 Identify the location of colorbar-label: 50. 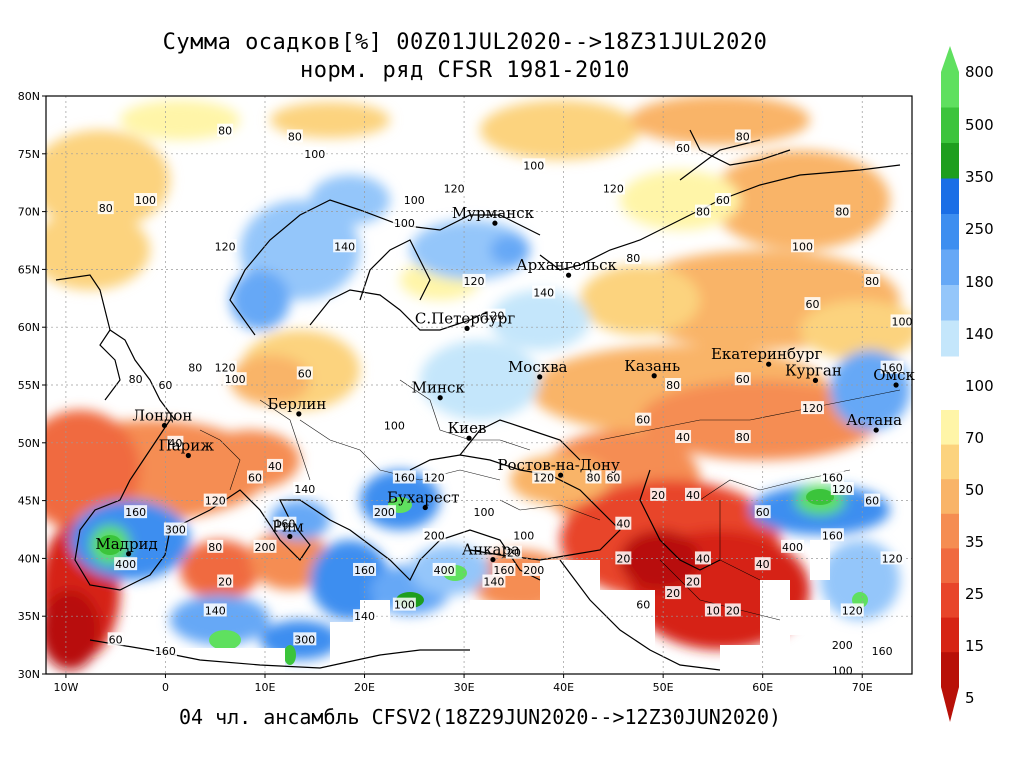
(974, 490).